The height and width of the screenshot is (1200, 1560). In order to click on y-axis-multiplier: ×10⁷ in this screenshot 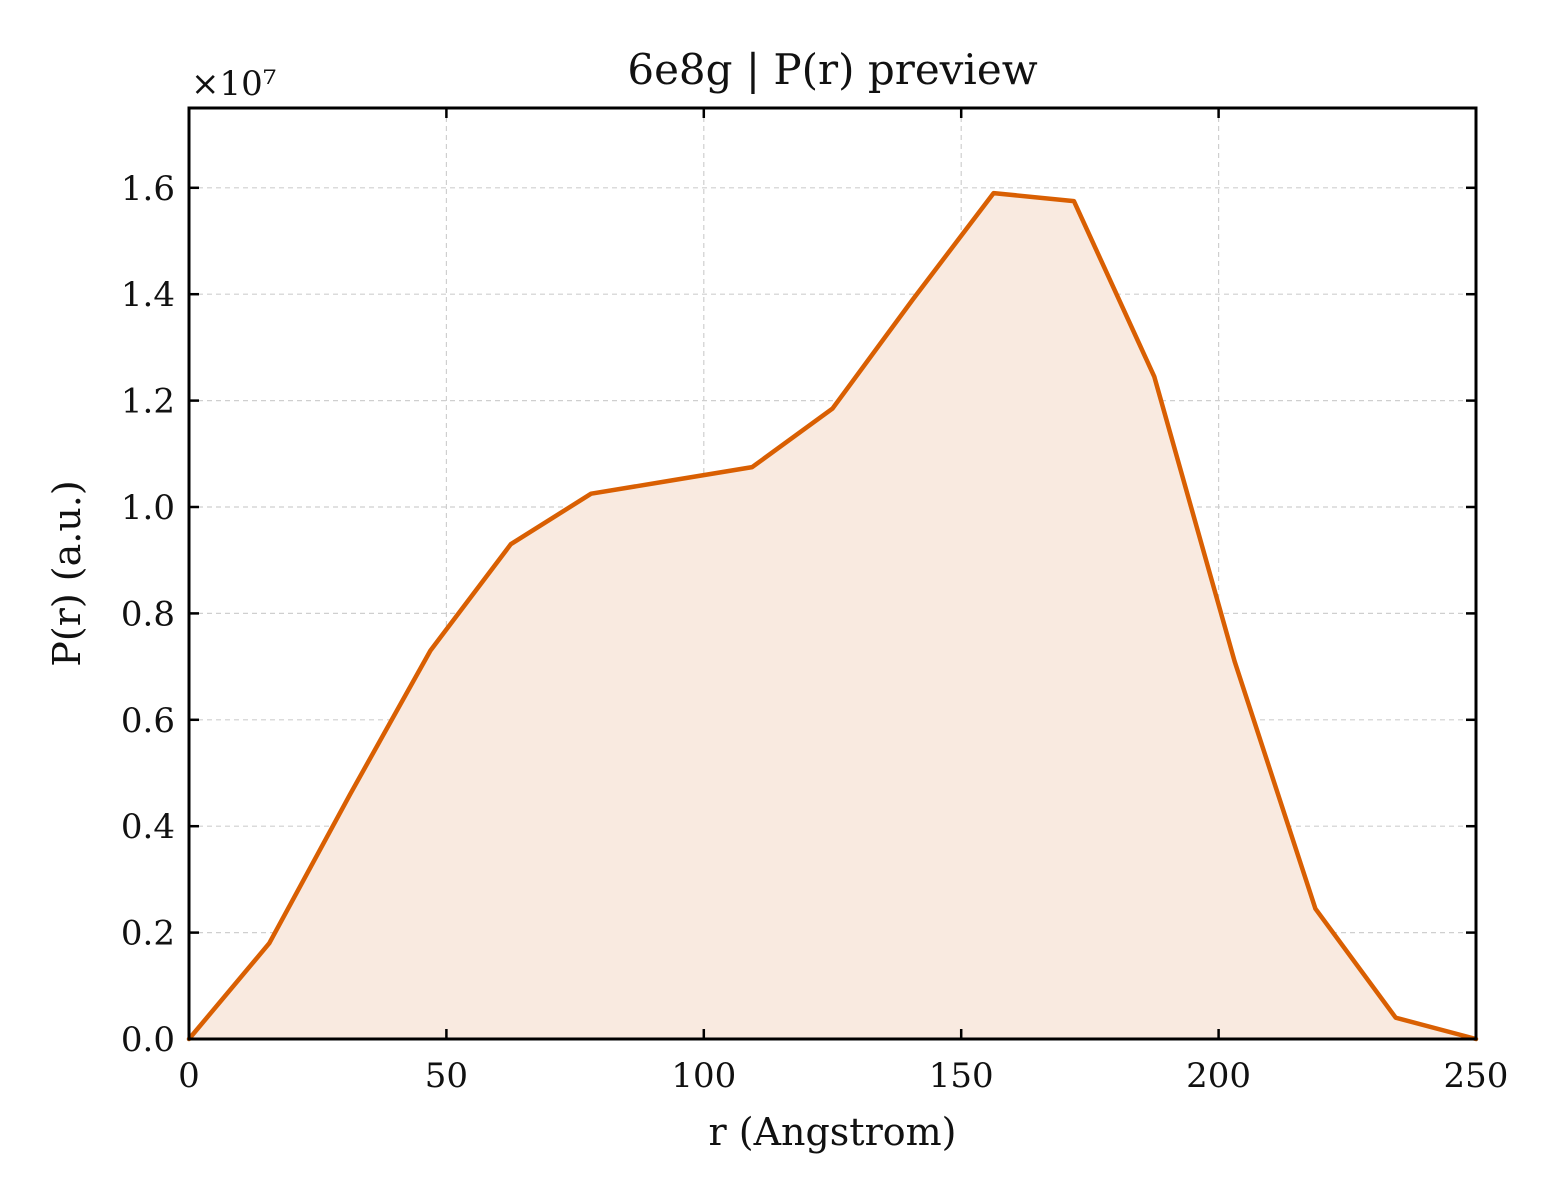, I will do `click(233, 84)`.